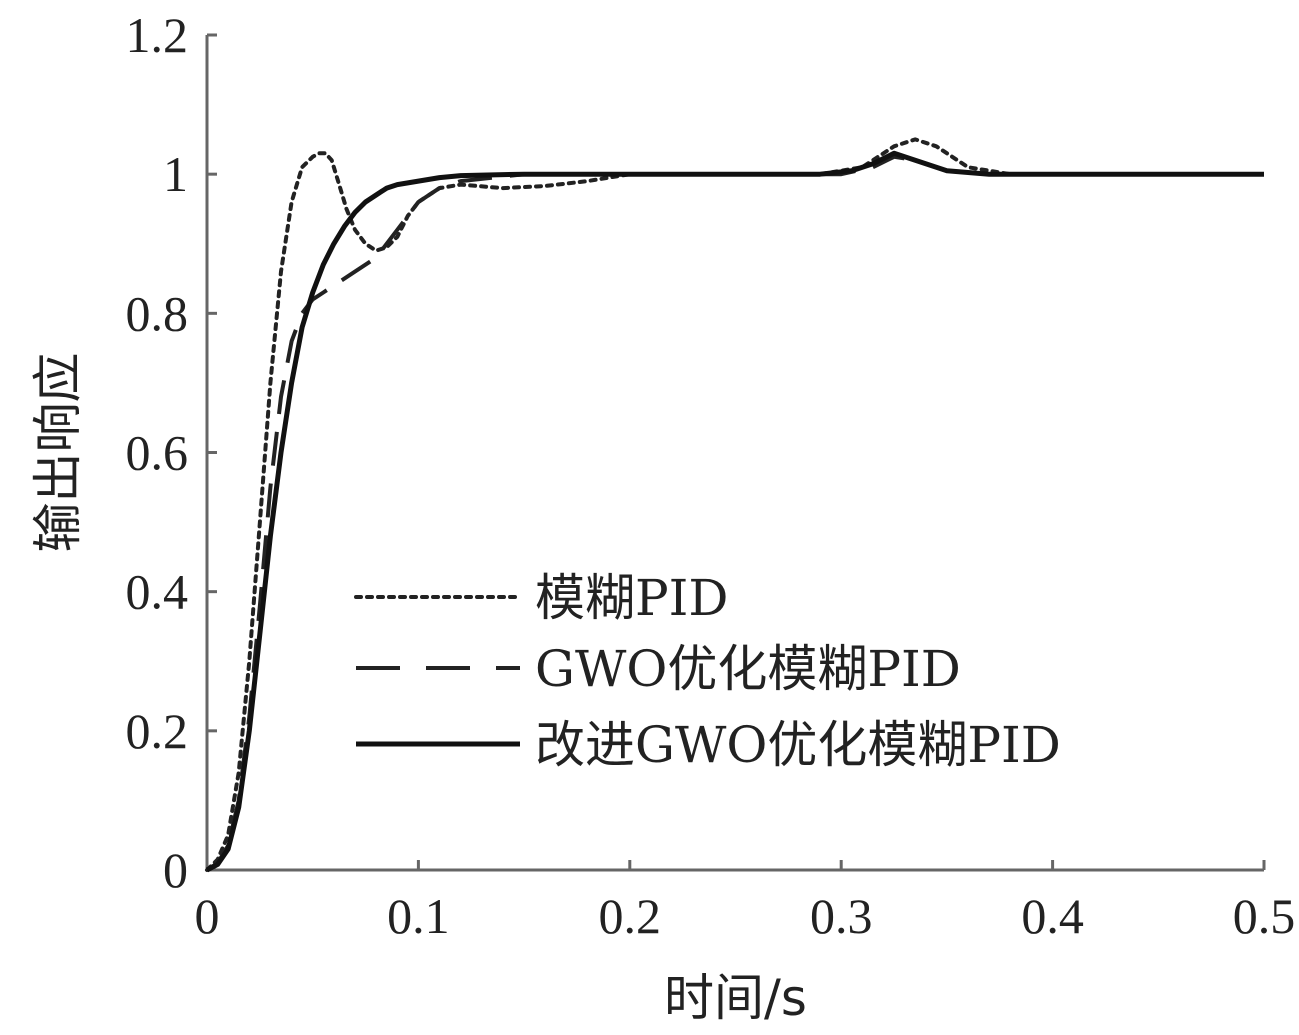  What do you see at coordinates (748, 669) in the screenshot?
I see `legend-label-2: GWO优化模糊PID` at bounding box center [748, 669].